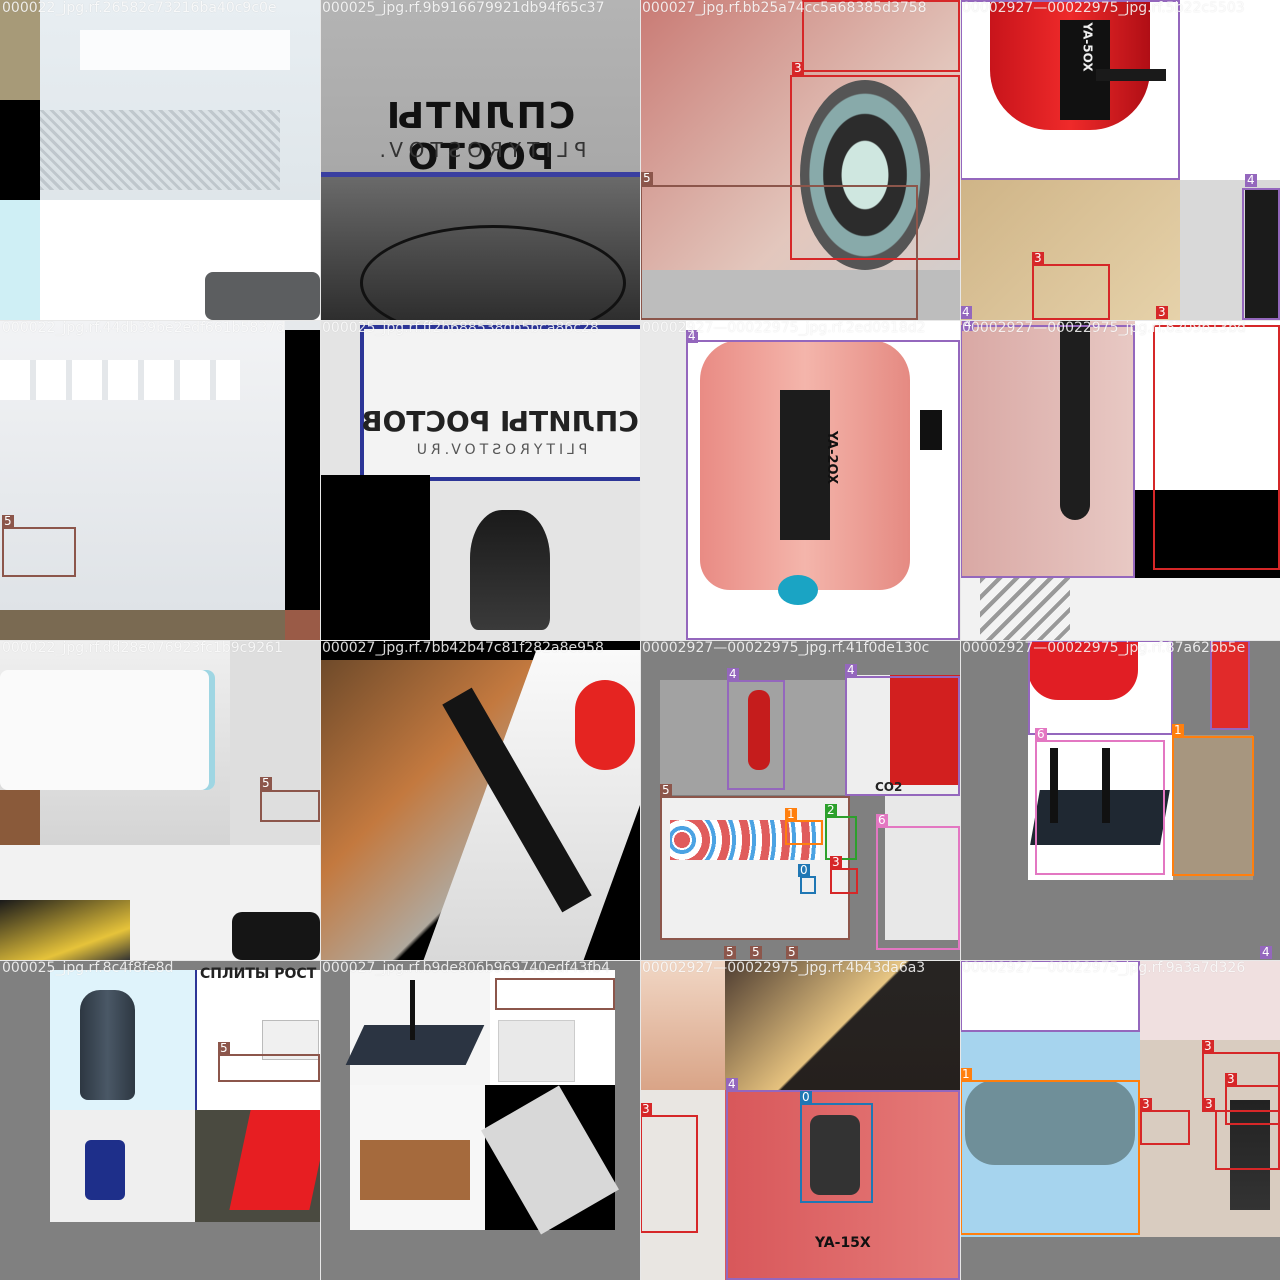  Describe the element at coordinates (144, 328) in the screenshot. I see `tile-filename: 000022_jpg.rf.44db39be2edf661b5837d` at that location.